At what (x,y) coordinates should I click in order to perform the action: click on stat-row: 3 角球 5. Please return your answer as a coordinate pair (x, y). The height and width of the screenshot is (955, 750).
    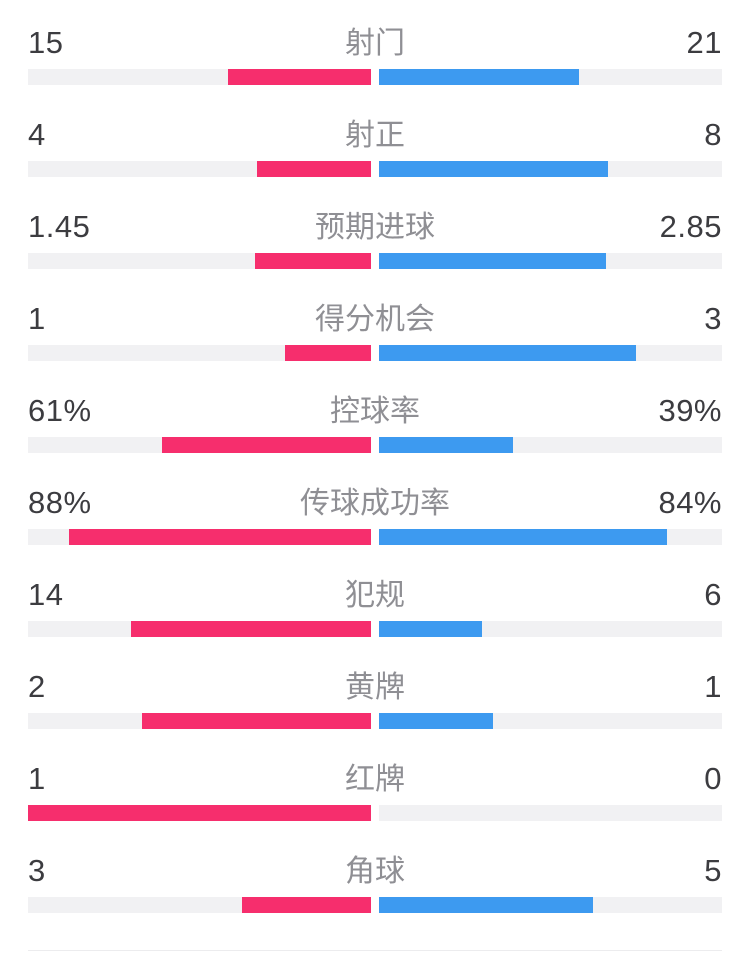
    Looking at the image, I should click on (375, 899).